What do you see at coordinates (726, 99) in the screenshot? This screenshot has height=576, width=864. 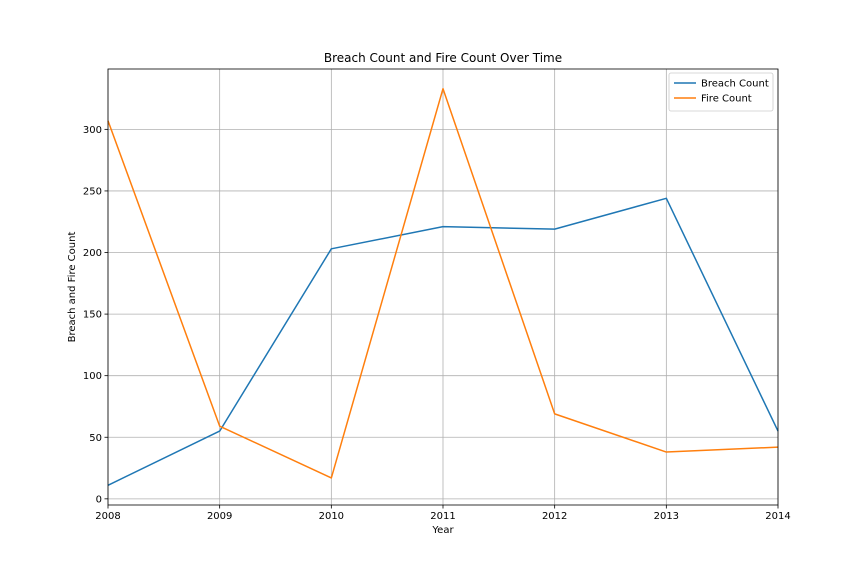 I see `legend-label: Fire Count` at bounding box center [726, 99].